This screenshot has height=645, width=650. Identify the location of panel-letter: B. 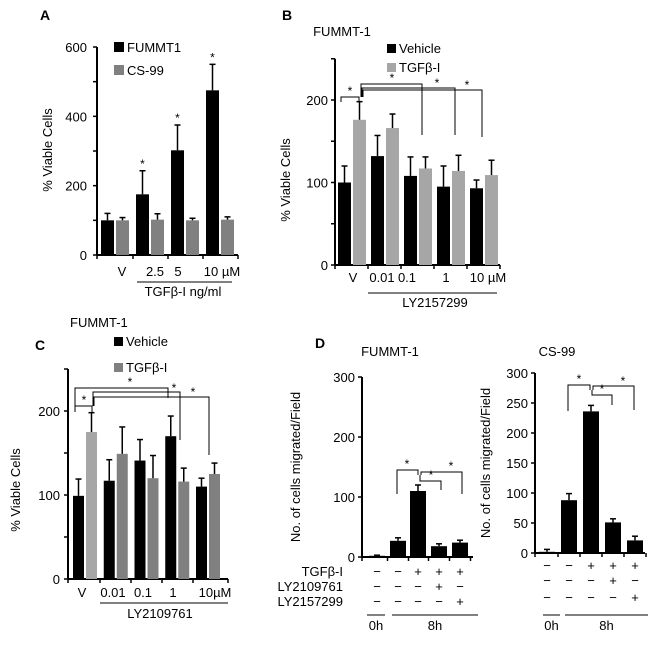
(287, 15).